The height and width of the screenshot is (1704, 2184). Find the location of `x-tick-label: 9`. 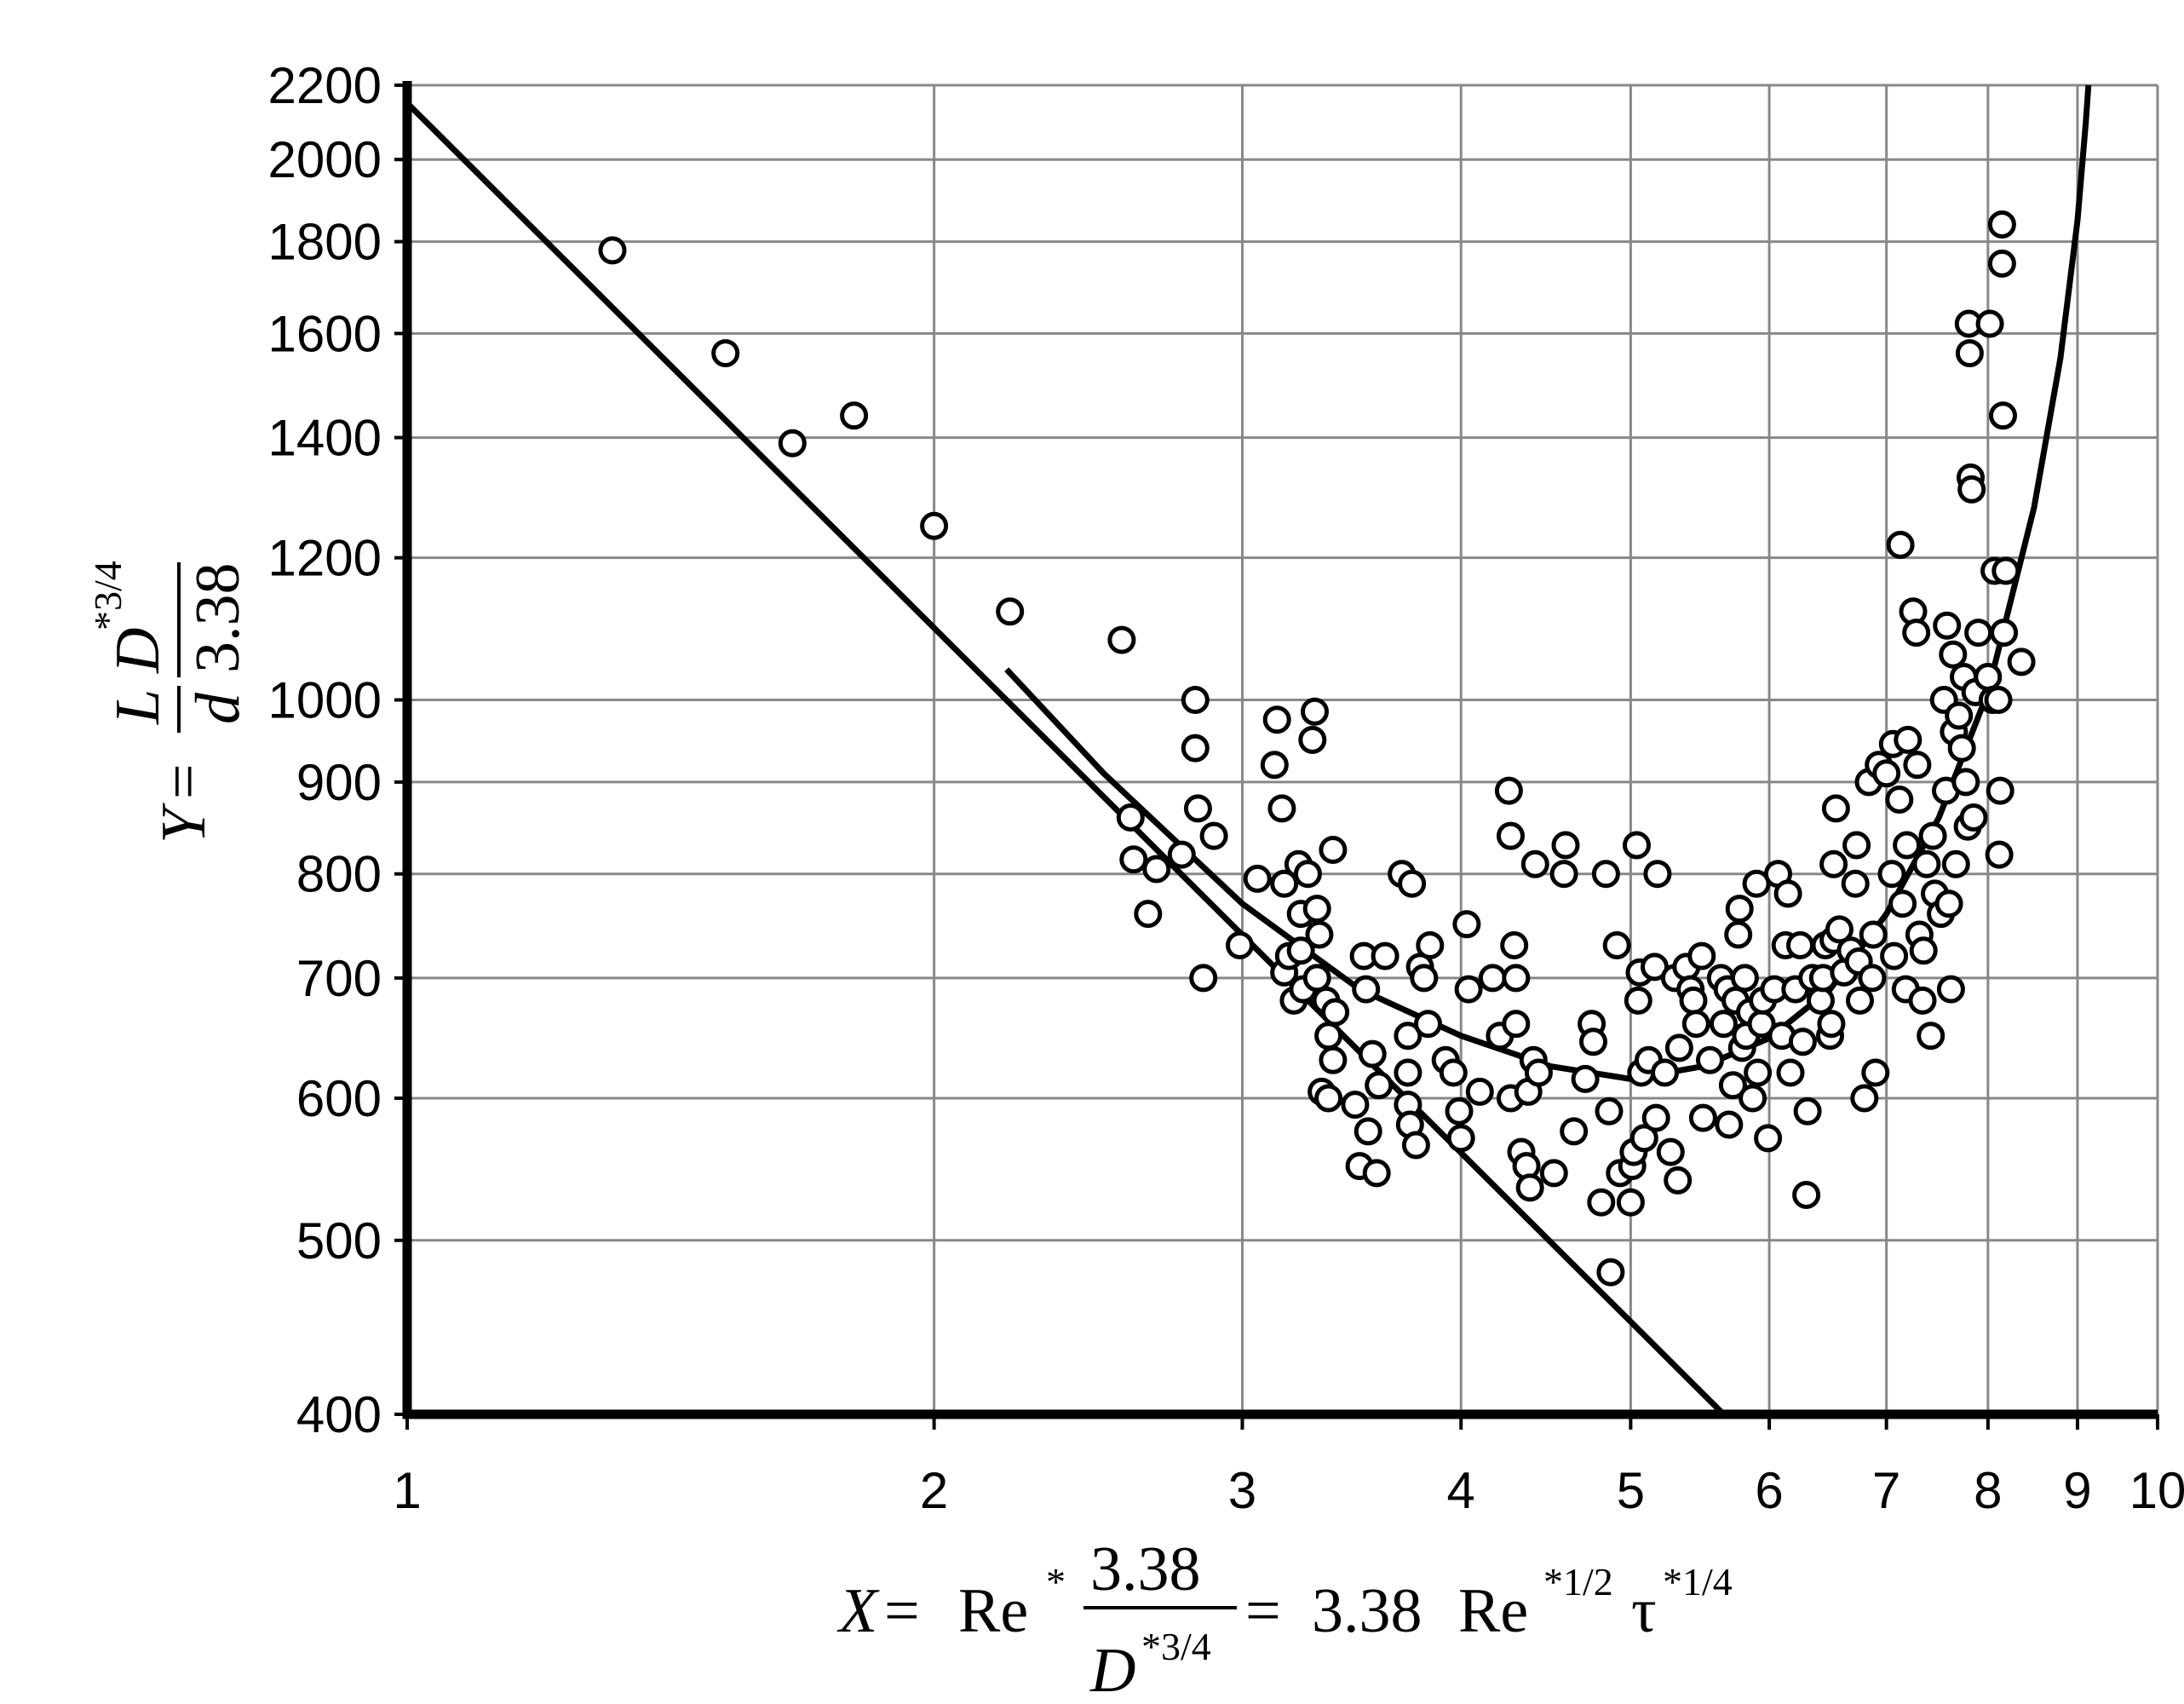

x-tick-label: 9 is located at coordinates (2077, 1491).